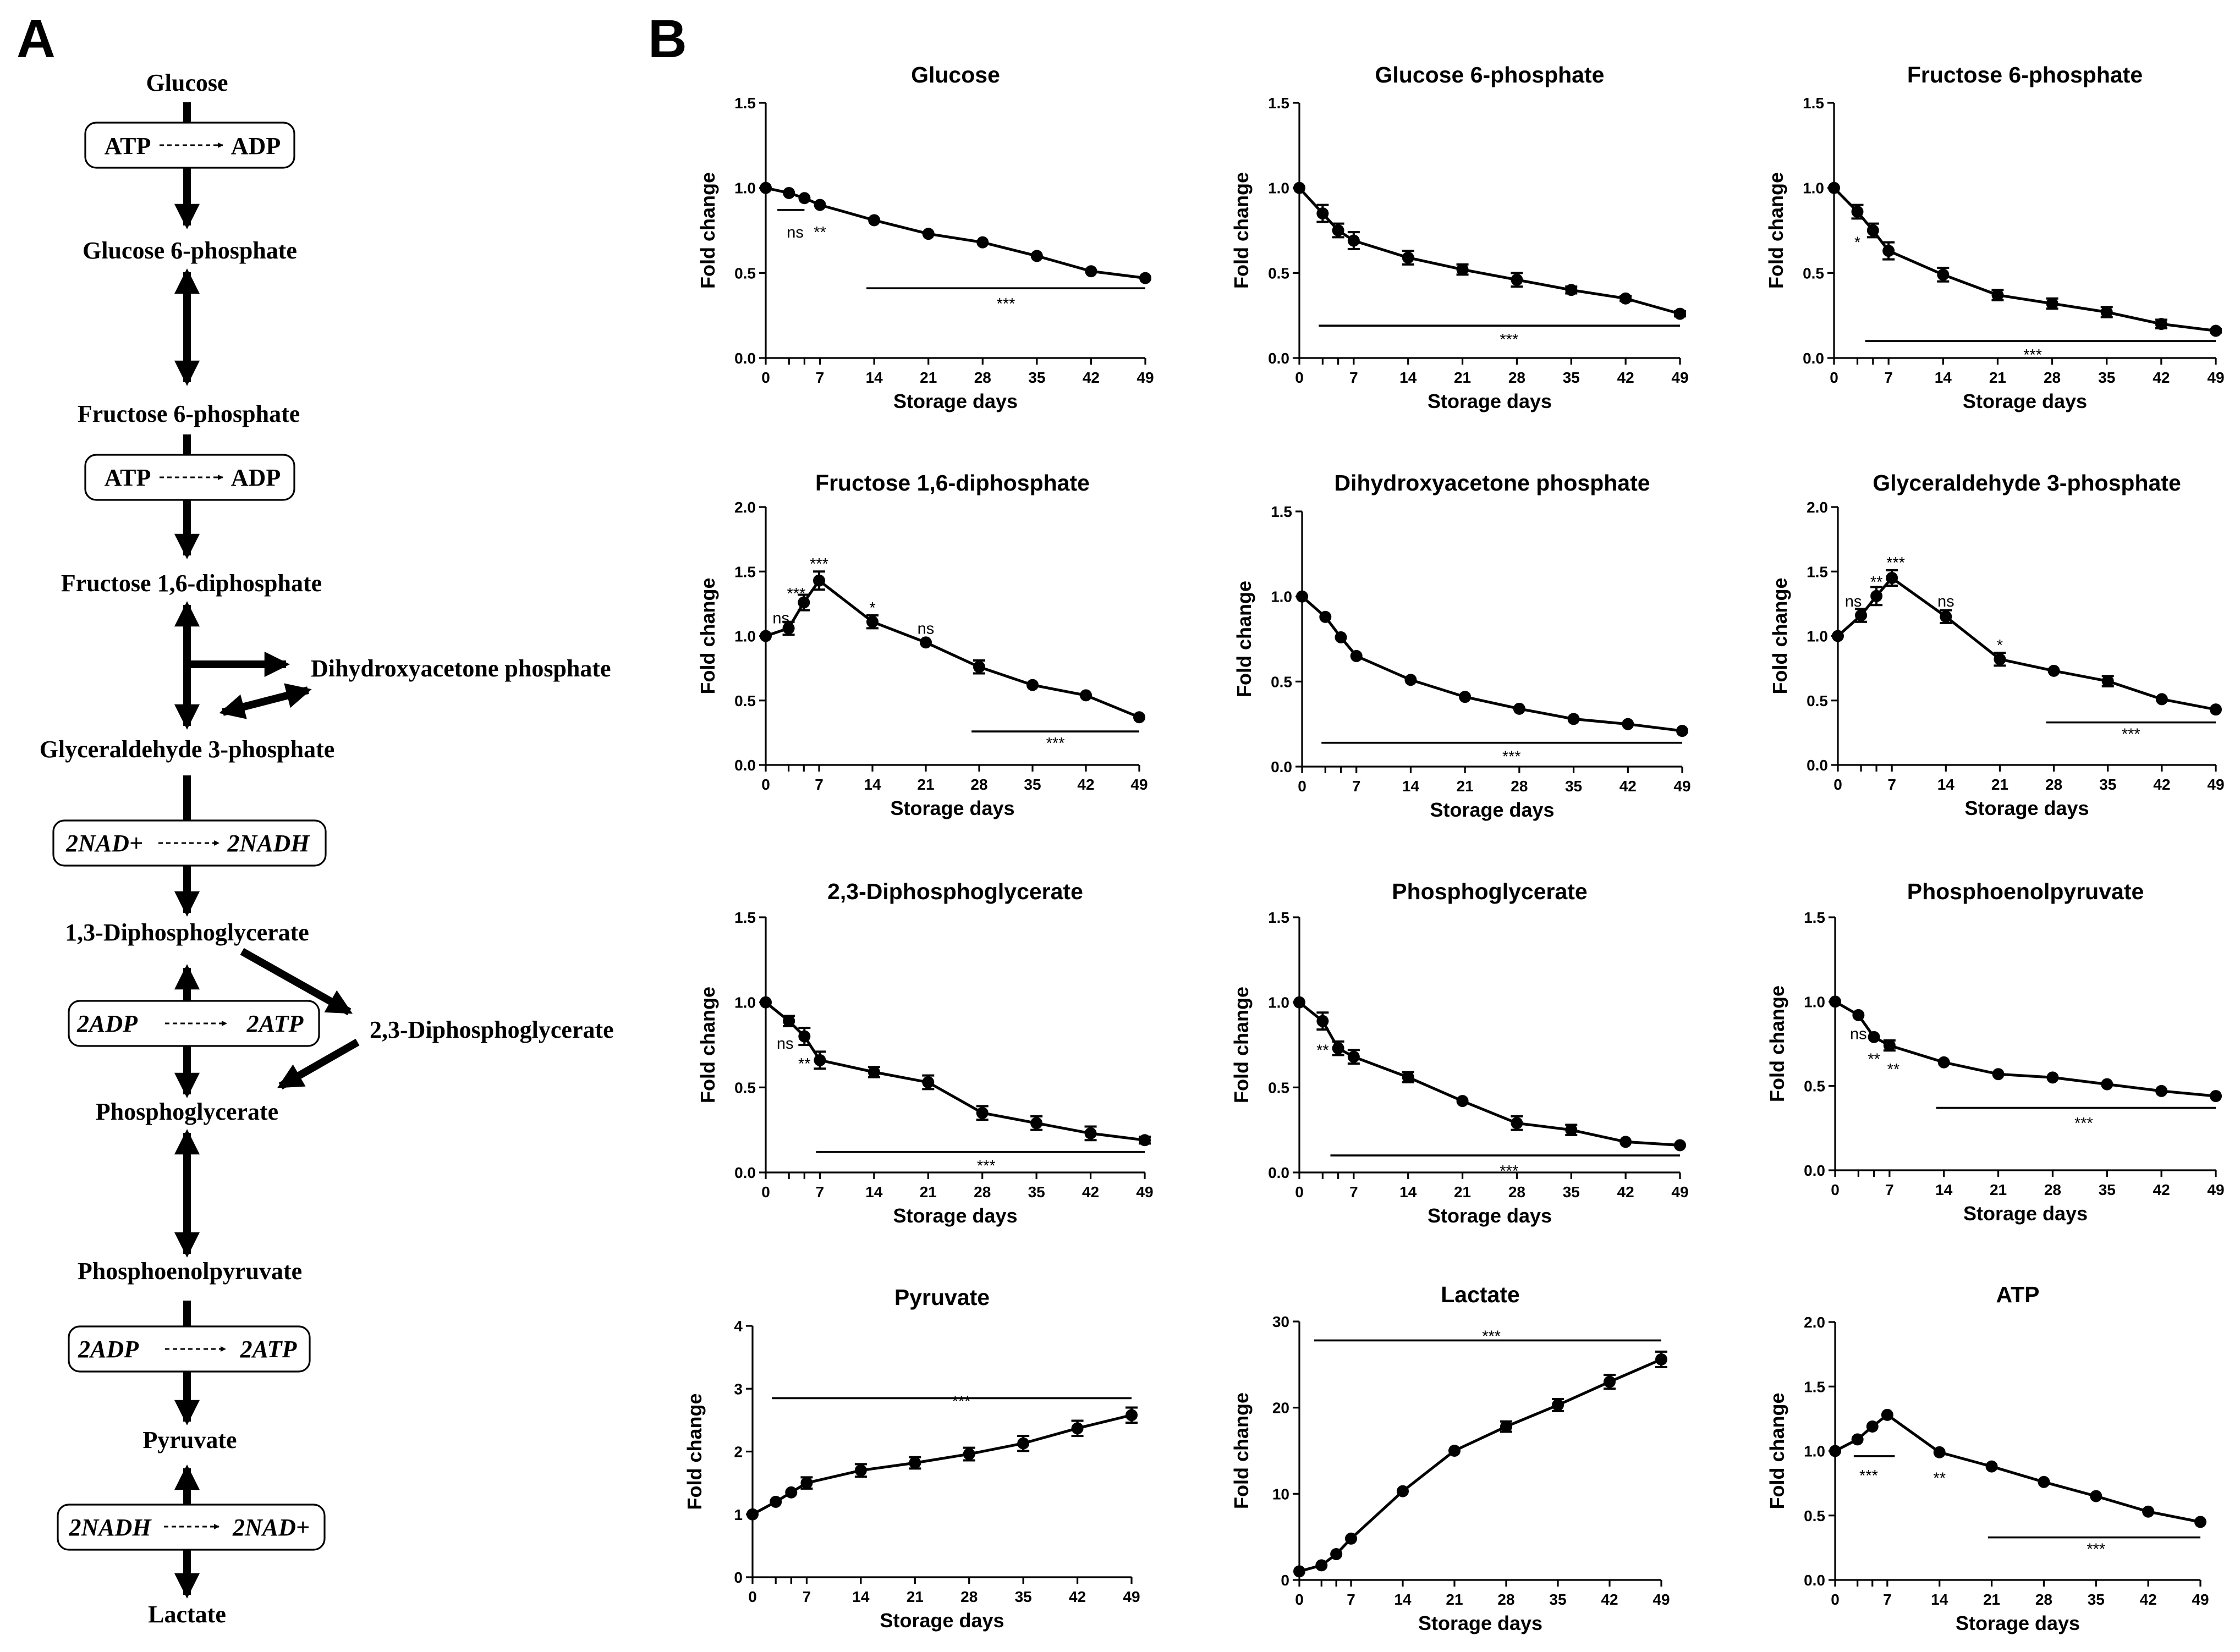  I want to click on cofactor-5-left: 2ADP, so click(109, 1349).